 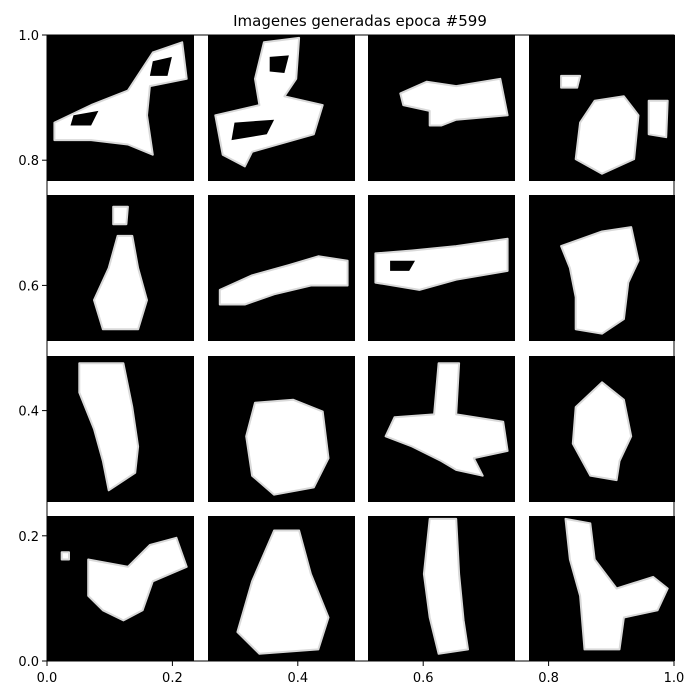 I want to click on x-tick-label: 0.6, so click(x=423, y=678).